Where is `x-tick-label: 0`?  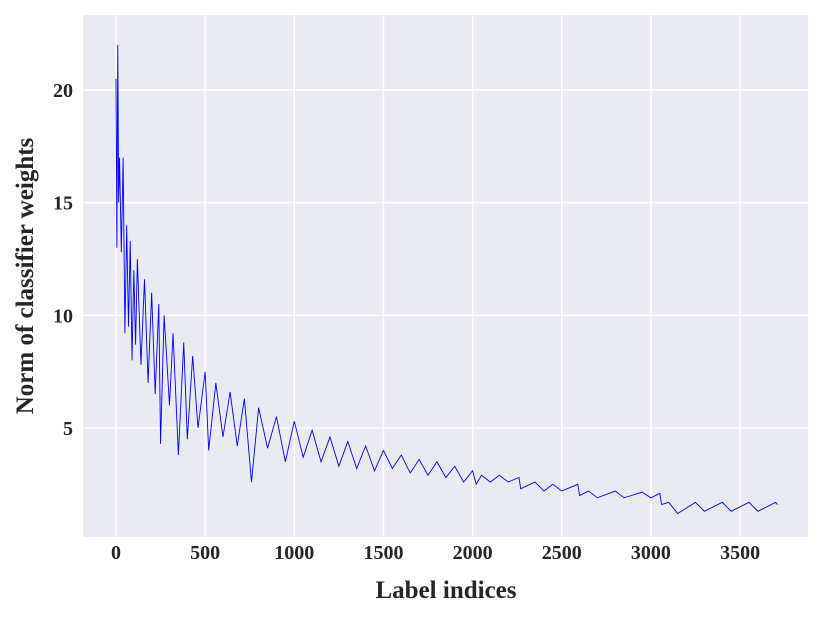 x-tick-label: 0 is located at coordinates (116, 553).